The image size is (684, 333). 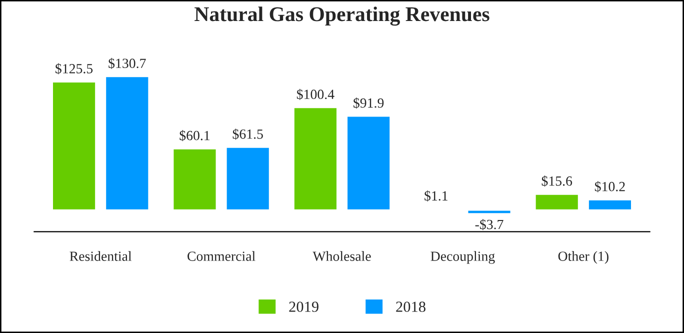 I want to click on data-label: $60.1, so click(x=195, y=136).